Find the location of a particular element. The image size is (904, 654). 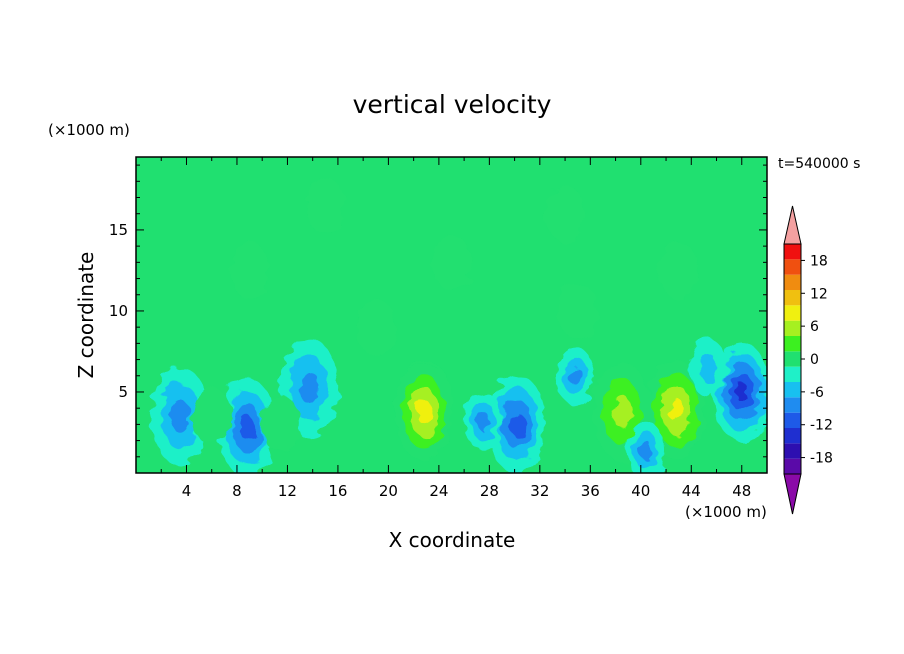

x-tick-label: 36 is located at coordinates (590, 491).